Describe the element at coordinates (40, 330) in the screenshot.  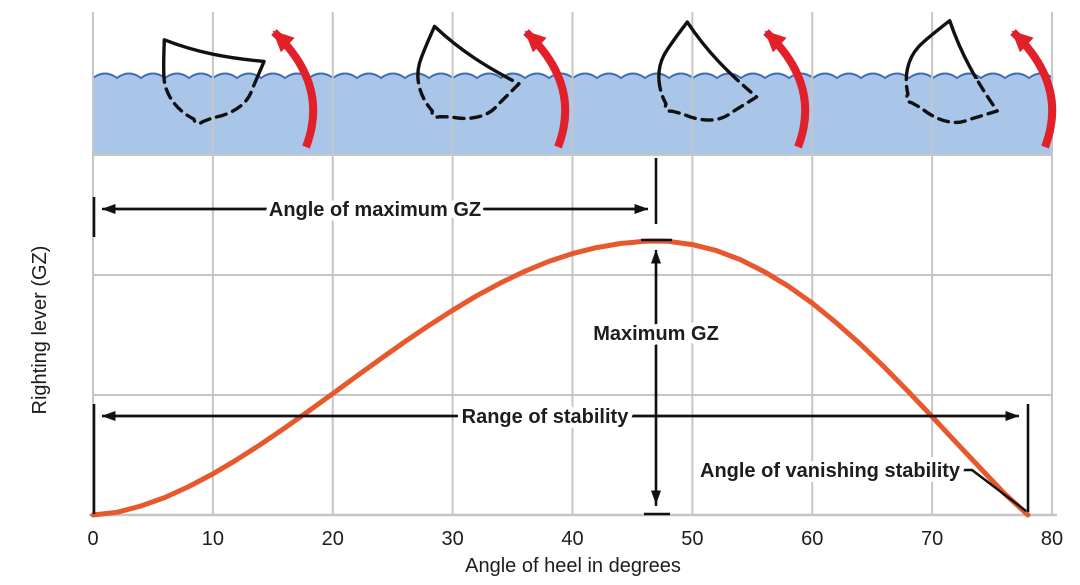
I see `y-axis-title: Righting lever (GZ)` at that location.